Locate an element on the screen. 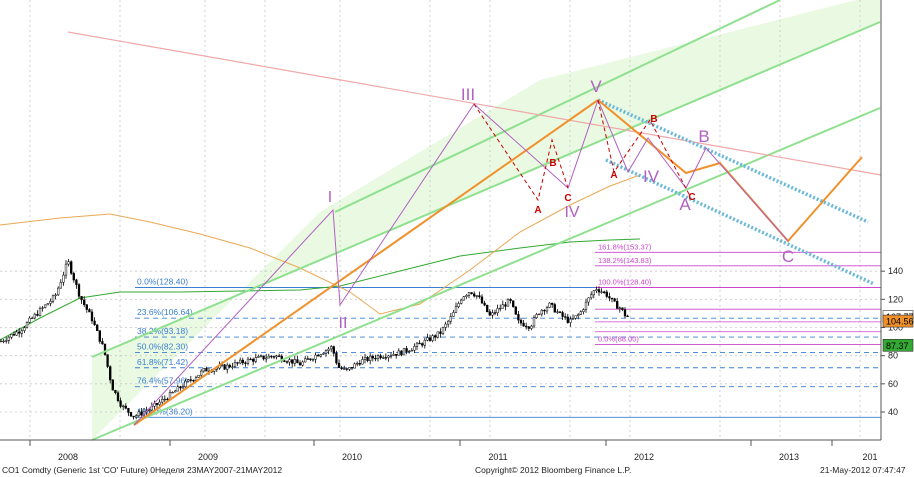 This screenshot has width=914, height=477. price-tag-box is located at coordinates (898, 345).